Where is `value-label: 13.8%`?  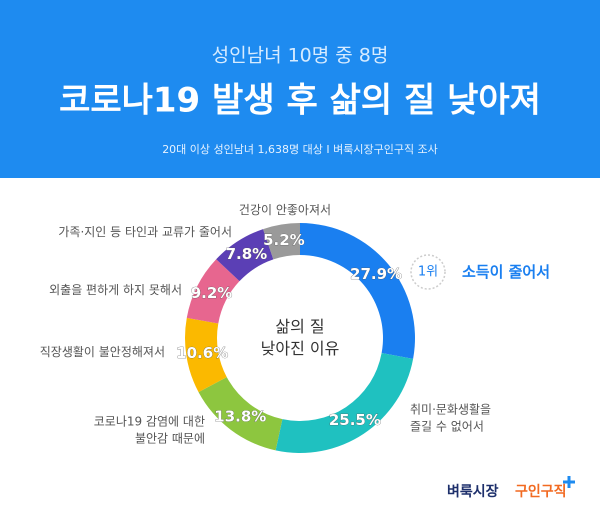 value-label: 13.8% is located at coordinates (240, 416).